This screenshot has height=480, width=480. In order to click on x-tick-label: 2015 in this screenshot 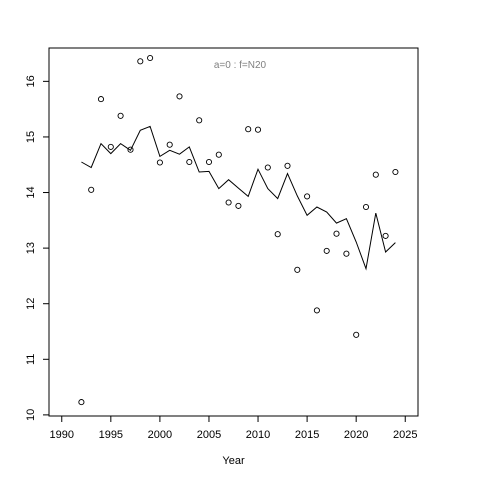, I will do `click(307, 435)`.